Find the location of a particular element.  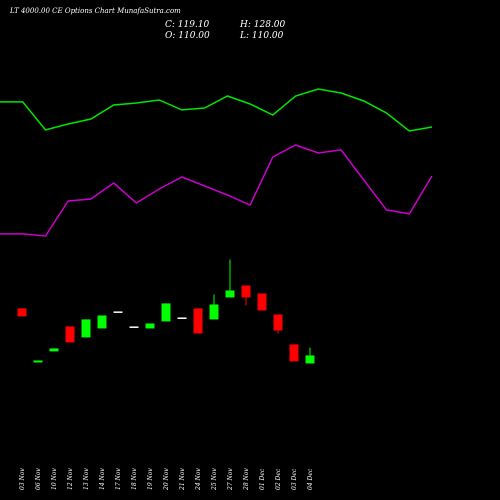

x-tick-label: 28 Nov is located at coordinates (246, 479).